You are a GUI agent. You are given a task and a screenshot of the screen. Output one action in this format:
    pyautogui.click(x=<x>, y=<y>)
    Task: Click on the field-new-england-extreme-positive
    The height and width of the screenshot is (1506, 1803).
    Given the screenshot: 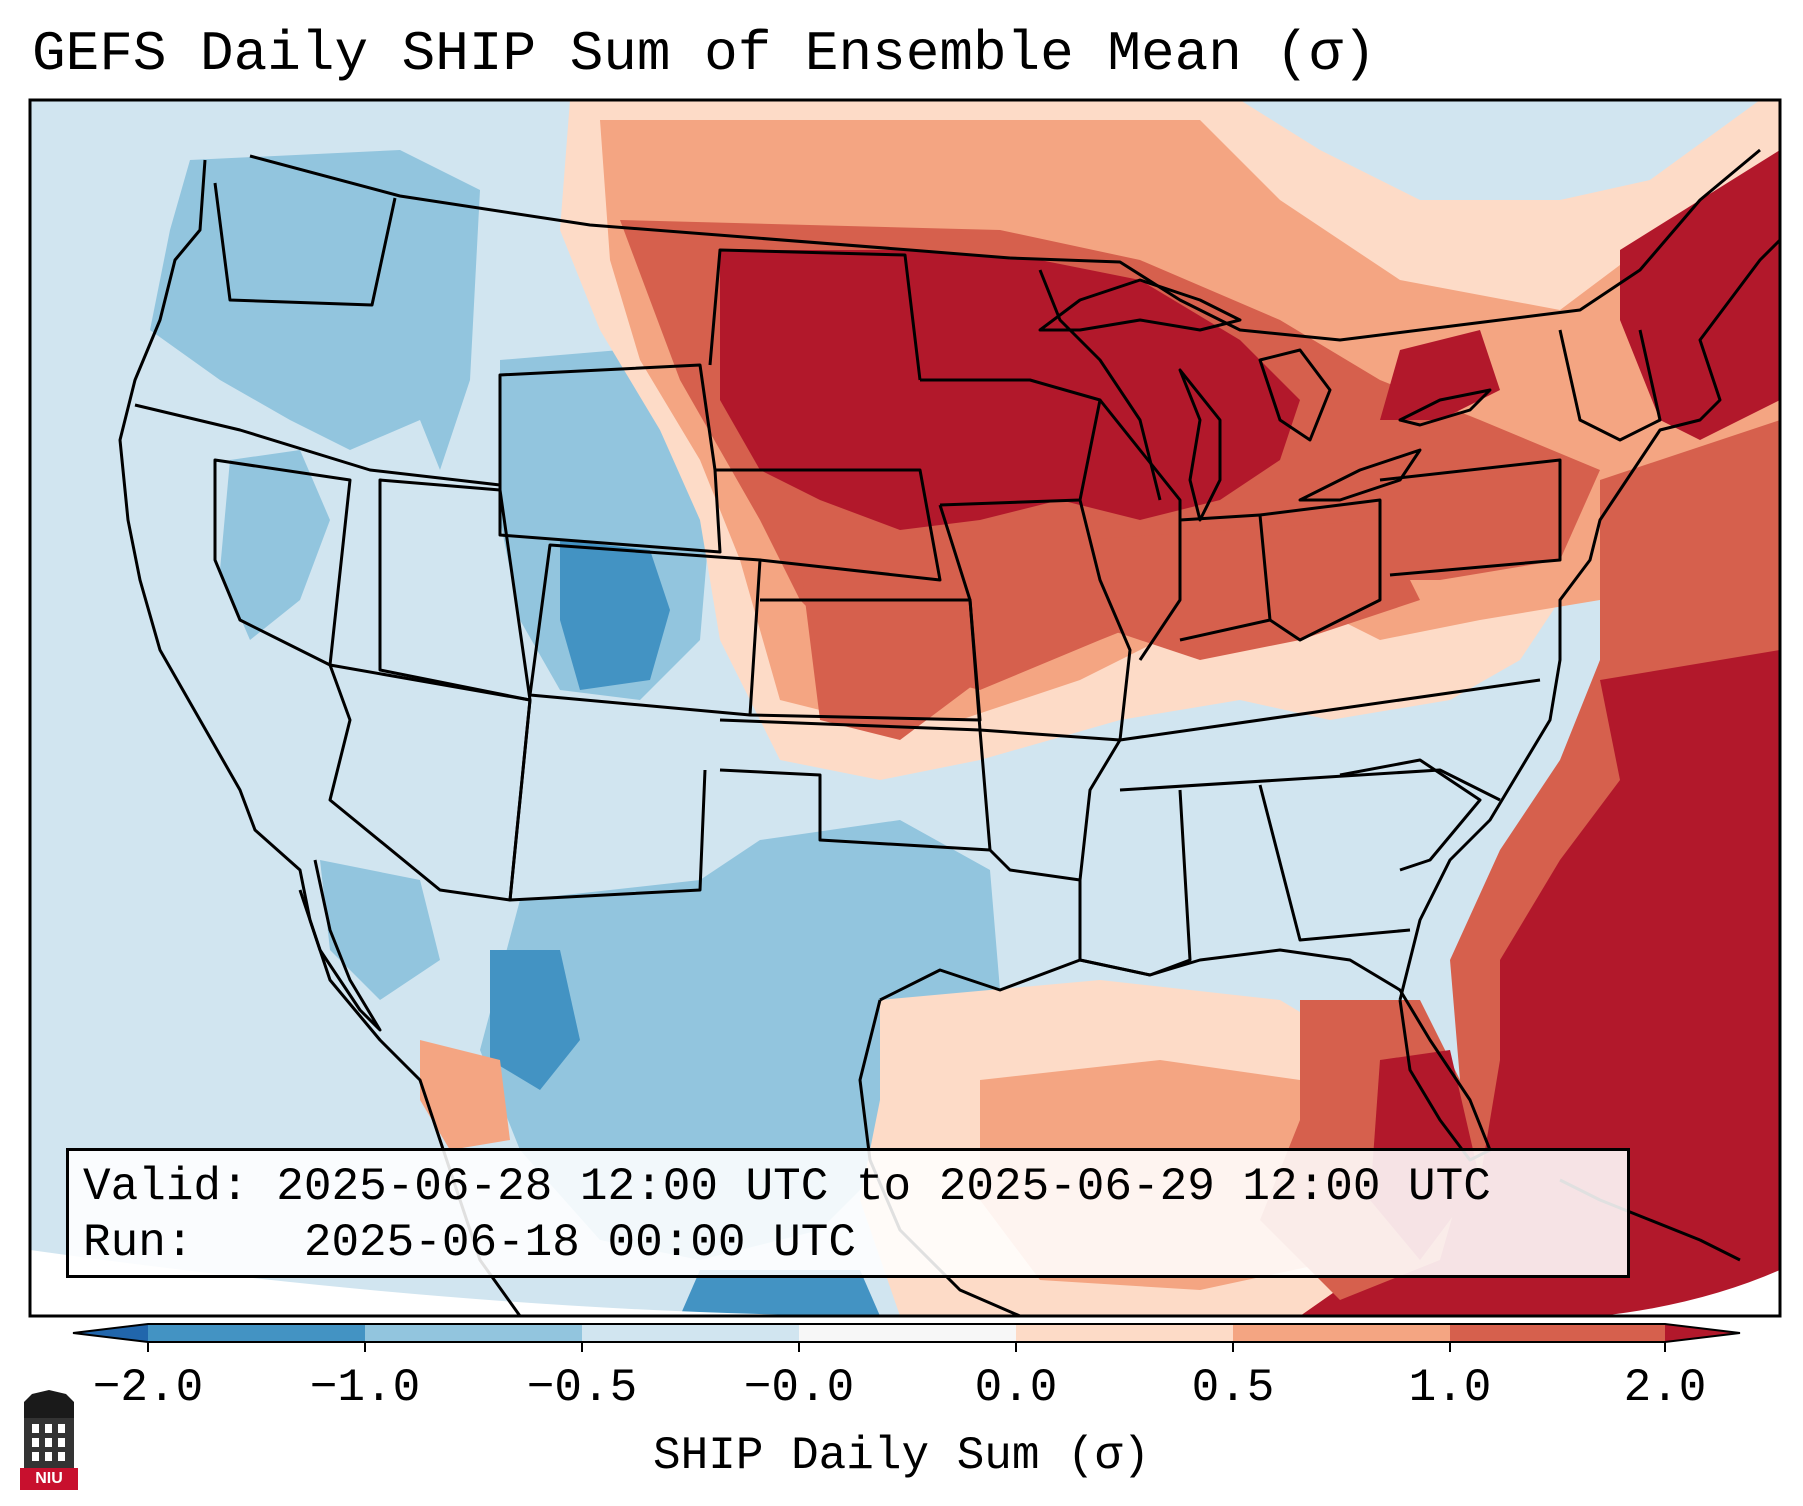 What is the action you would take?
    pyautogui.click(x=1700, y=295)
    